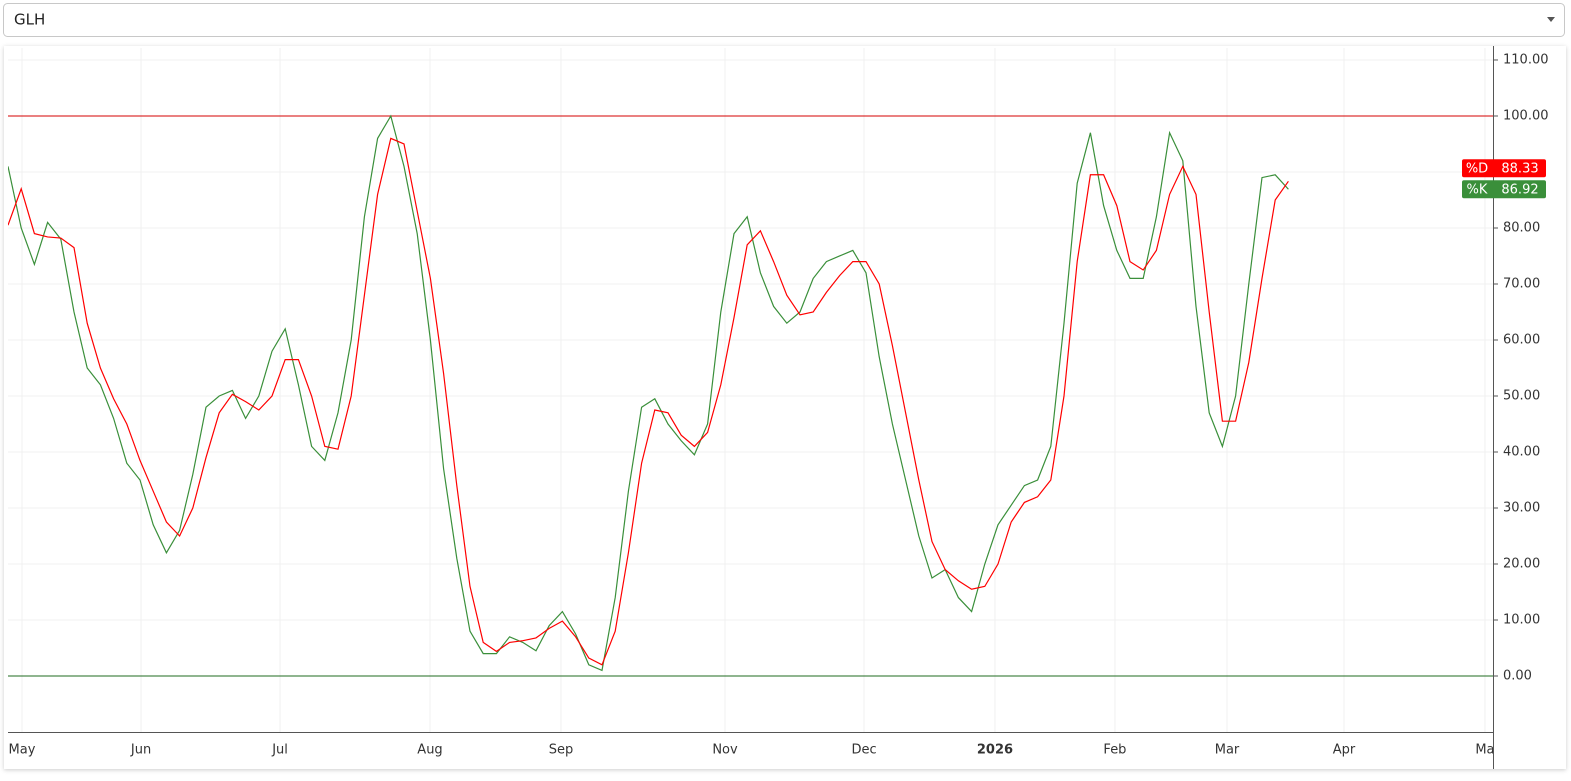  What do you see at coordinates (1519, 169) in the screenshot?
I see `tag-value: 88.33` at bounding box center [1519, 169].